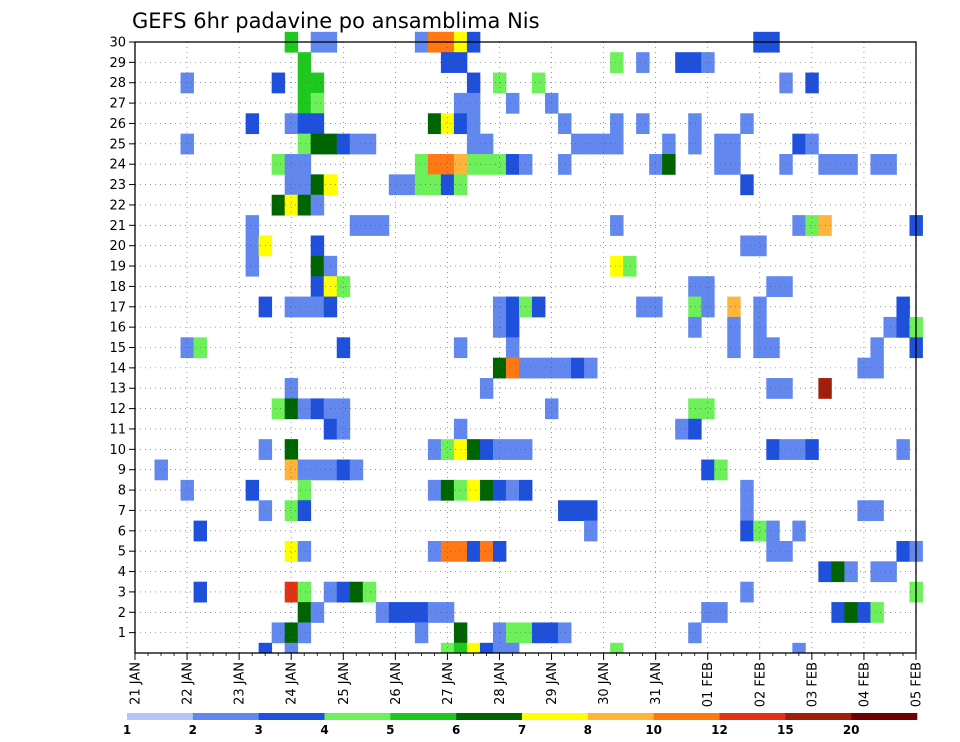 The image size is (960, 742). What do you see at coordinates (117, 368) in the screenshot?
I see `y-tick-label: 14` at bounding box center [117, 368].